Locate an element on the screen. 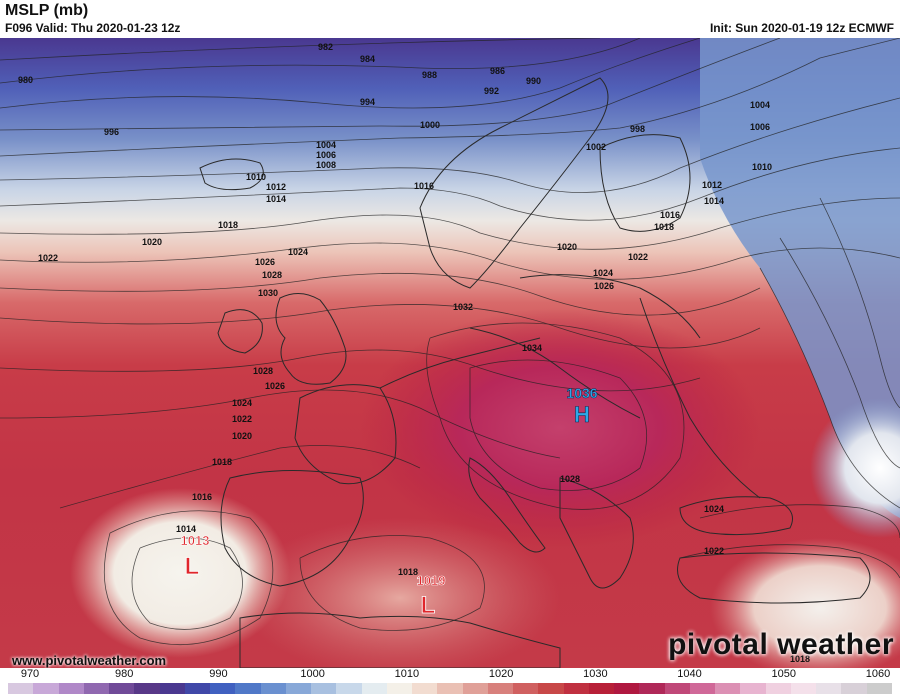 Image resolution: width=900 pixels, height=695 pixels. colorbar-tick-label: 980 is located at coordinates (124, 674).